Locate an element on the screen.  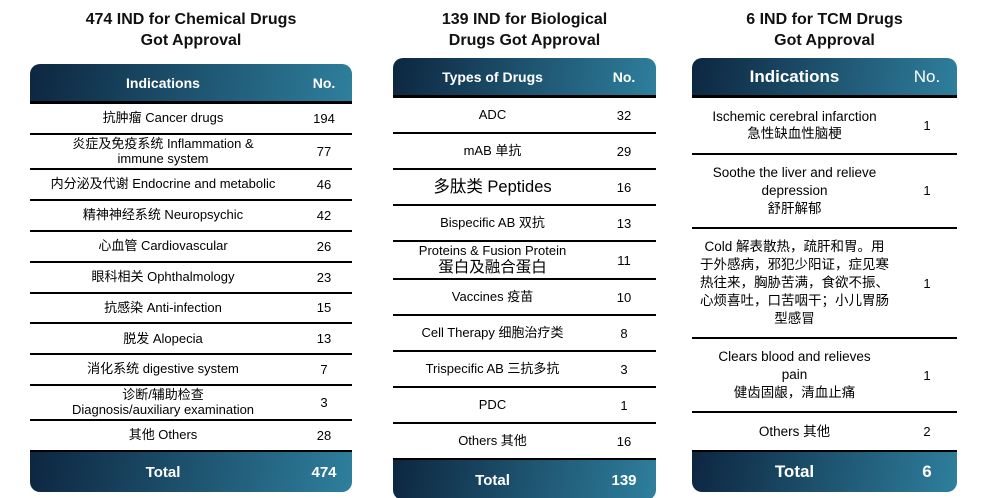
row-label: 抗感染 Anti-infection is located at coordinates (163, 307).